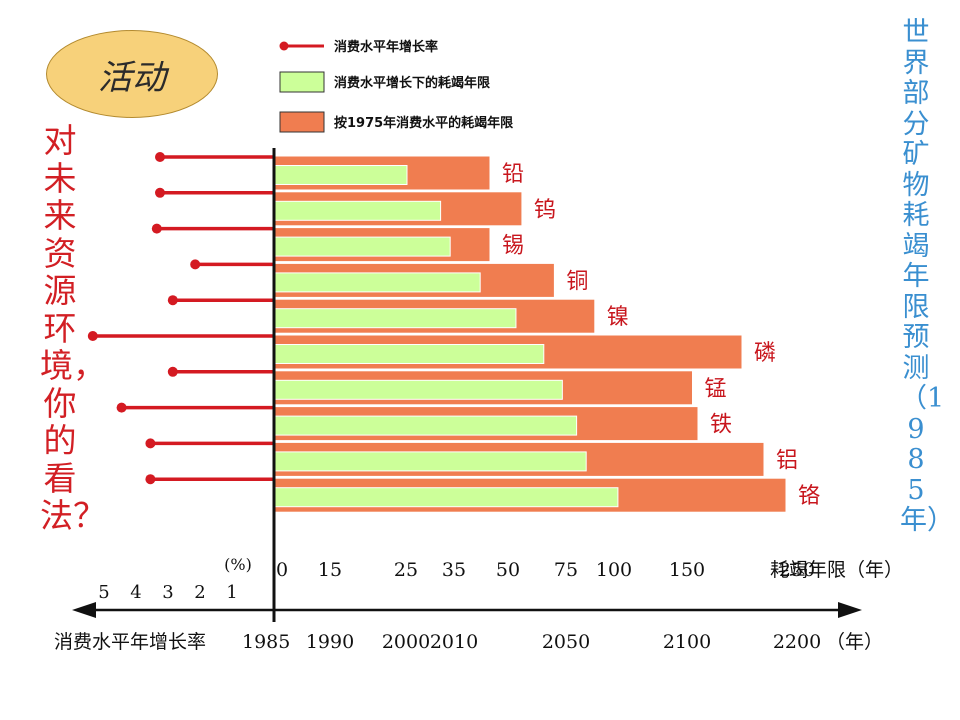 The width and height of the screenshot is (960, 720). I want to click on growth-axis-label: (%), so click(238, 564).